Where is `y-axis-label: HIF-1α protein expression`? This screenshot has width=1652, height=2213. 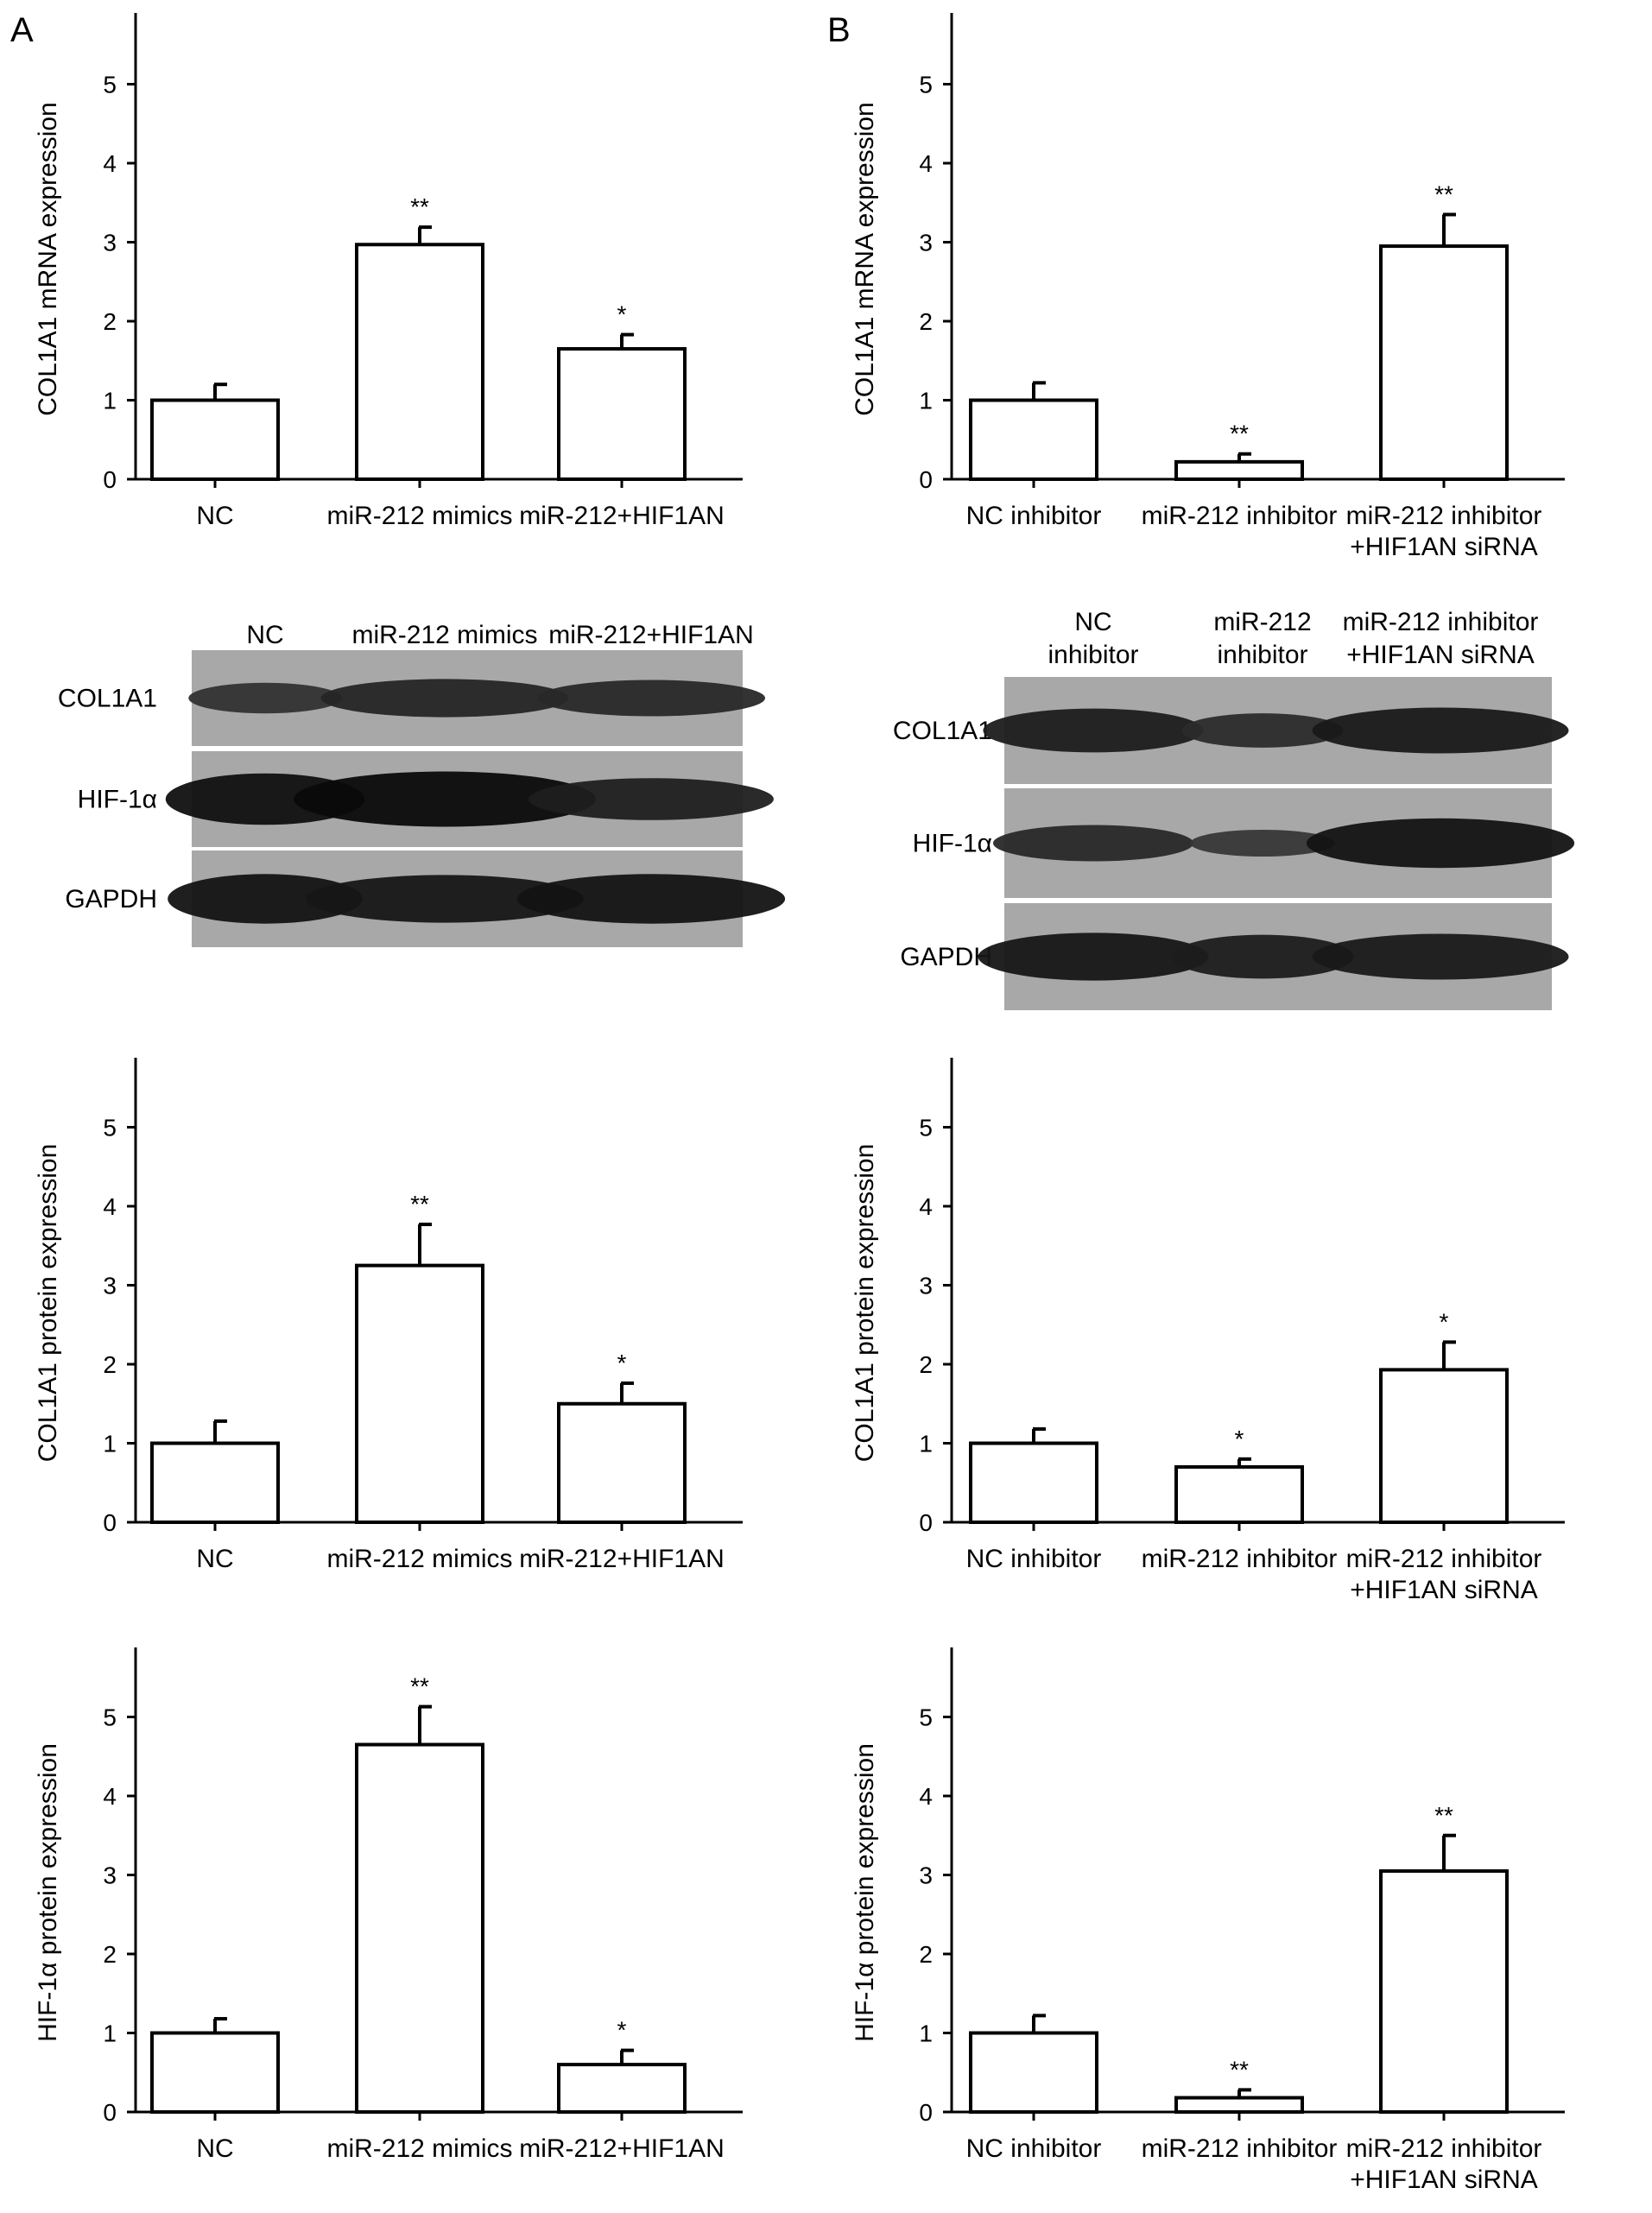 y-axis-label: HIF-1α protein expression is located at coordinates (865, 1892).